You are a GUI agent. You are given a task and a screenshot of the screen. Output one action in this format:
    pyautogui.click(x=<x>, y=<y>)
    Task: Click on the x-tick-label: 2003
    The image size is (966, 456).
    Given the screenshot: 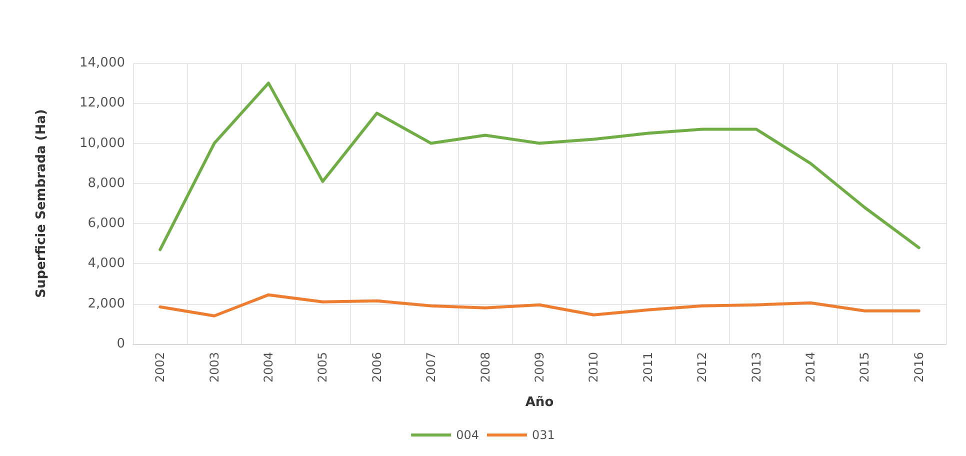 What is the action you would take?
    pyautogui.click(x=214, y=367)
    